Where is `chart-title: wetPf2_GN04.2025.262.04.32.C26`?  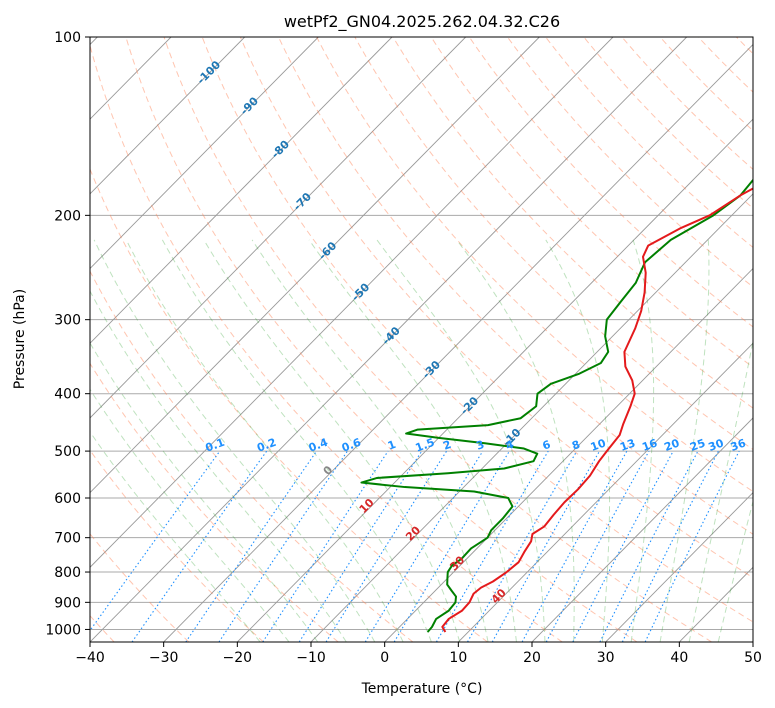 chart-title: wetPf2_GN04.2025.262.04.32.C26 is located at coordinates (422, 22).